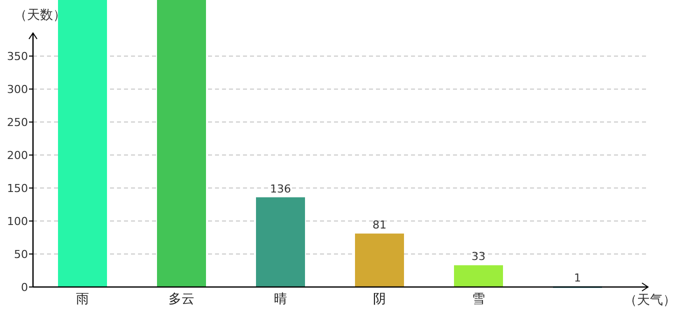  Describe the element at coordinates (21, 255) in the screenshot. I see `y-tick-label: 50` at that location.